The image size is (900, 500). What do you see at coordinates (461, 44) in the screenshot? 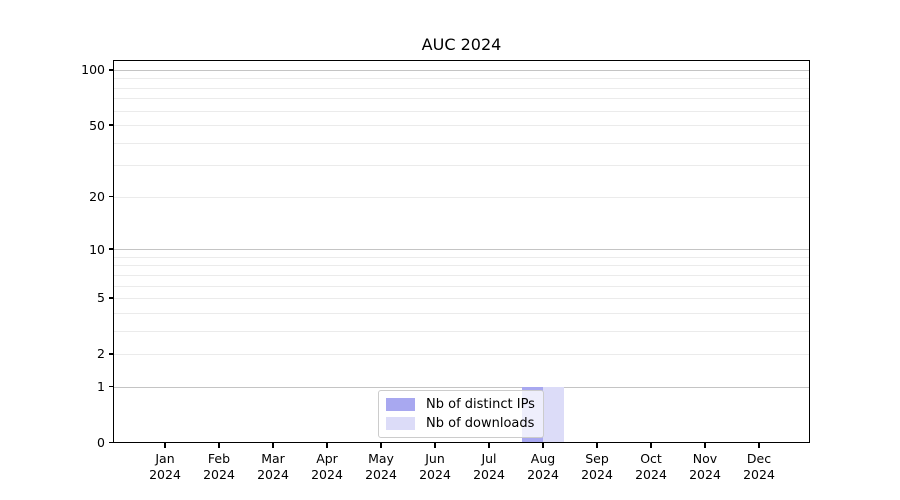
I see `chart-title: AUC 2024` at bounding box center [461, 44].